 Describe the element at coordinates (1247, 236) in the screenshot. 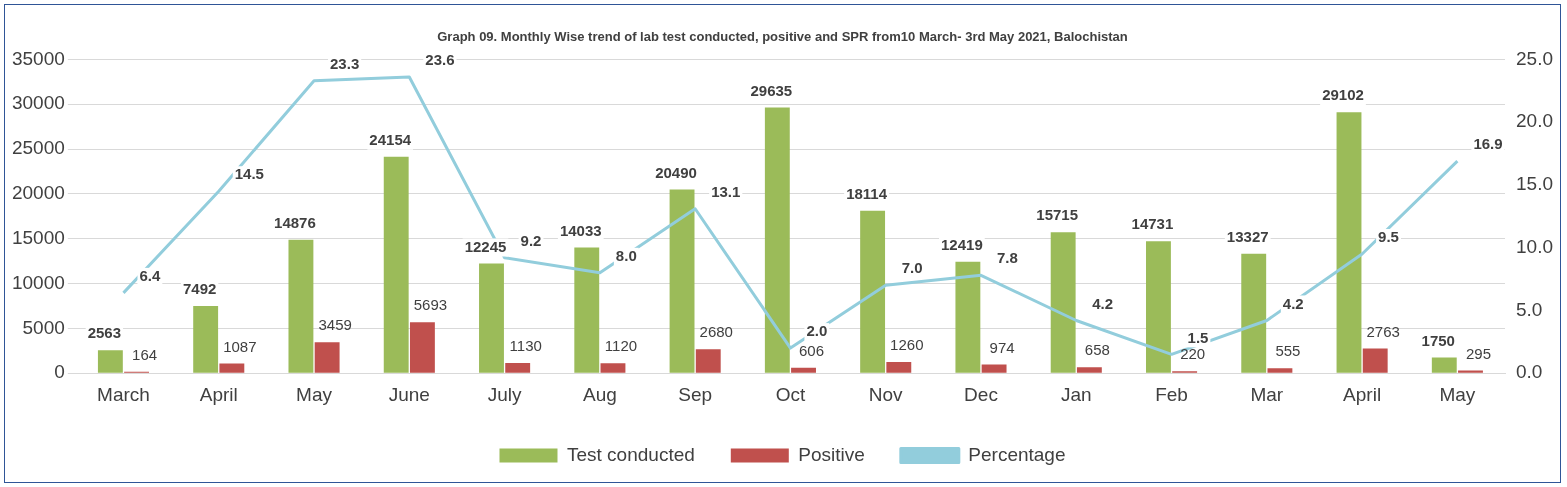

I see `data-label: 13327` at that location.